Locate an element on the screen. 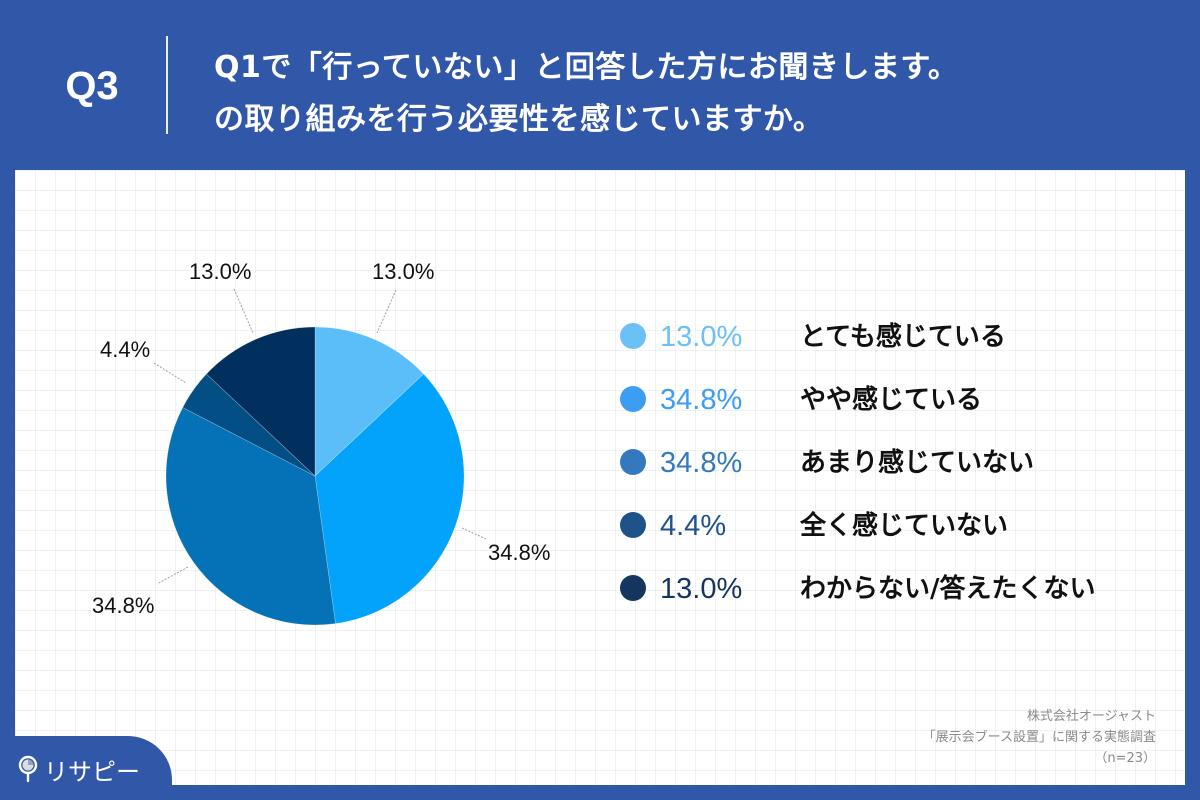 The height and width of the screenshot is (800, 1200). legend-item: 34.8% やや感じている is located at coordinates (890, 400).